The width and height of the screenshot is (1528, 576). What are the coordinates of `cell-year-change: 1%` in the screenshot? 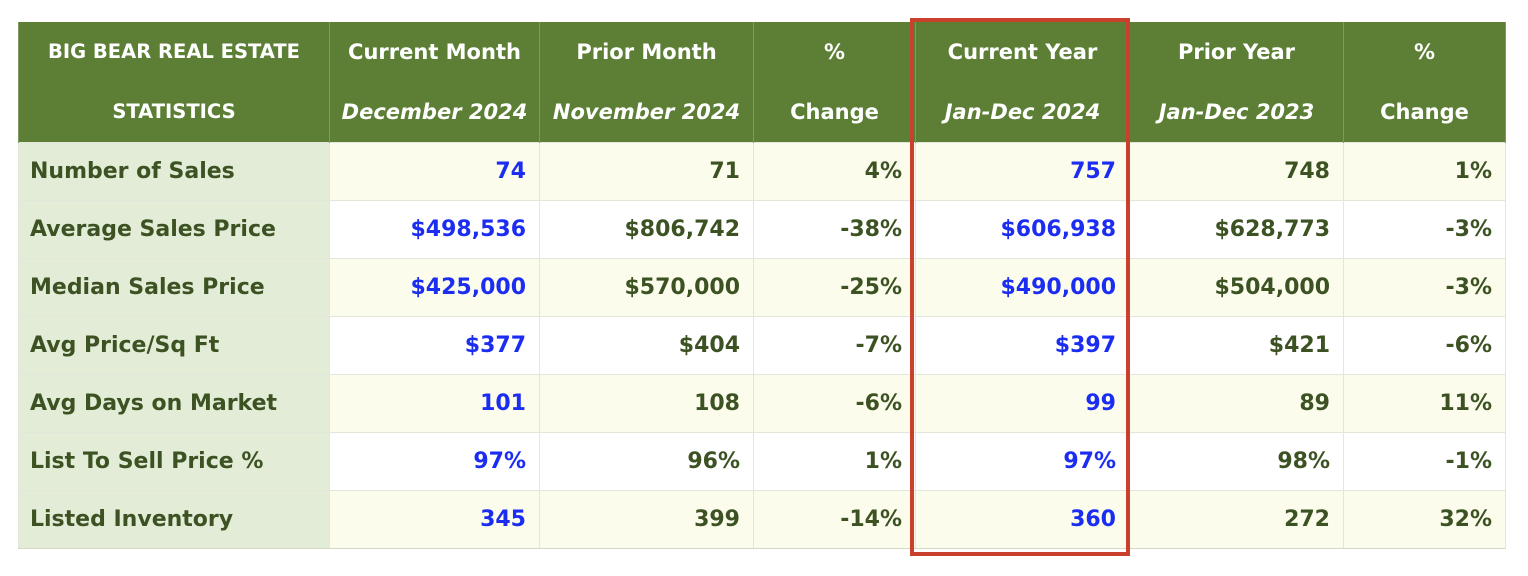 It's located at (1424, 171).